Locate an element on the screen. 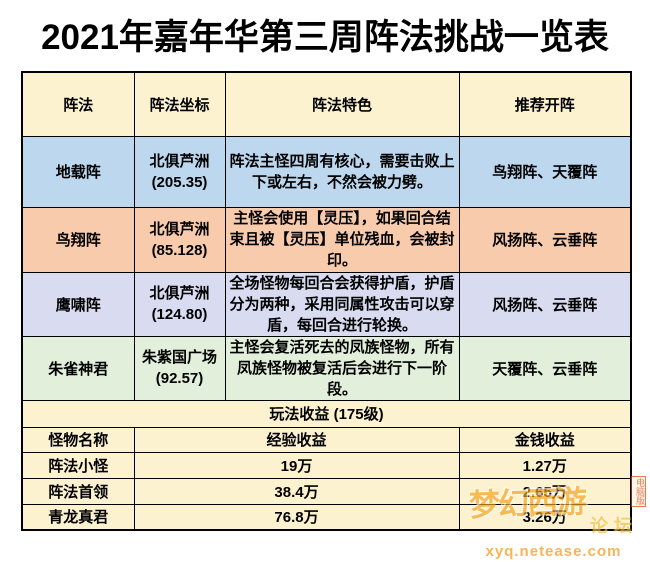  col-header-monster: 怪物名称 is located at coordinates (78, 439).